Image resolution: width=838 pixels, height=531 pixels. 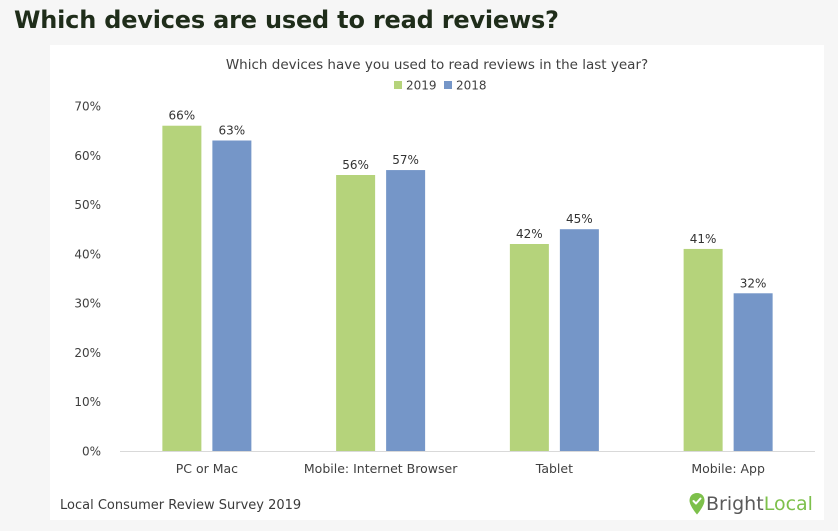 What do you see at coordinates (381, 468) in the screenshot?
I see `x-tick-label: Mobile: Internet Browser` at bounding box center [381, 468].